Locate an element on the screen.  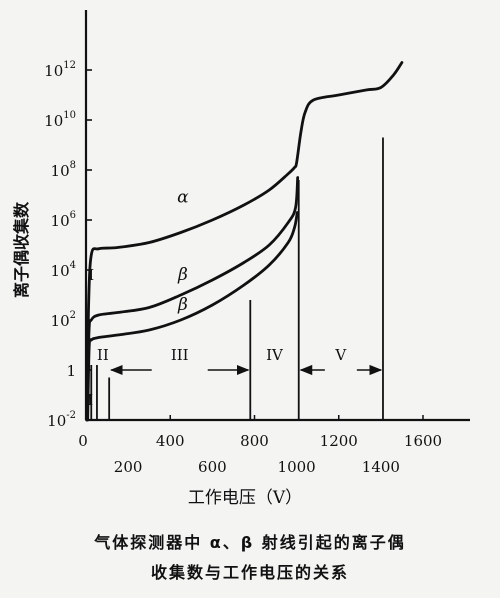
region-label-III: III is located at coordinates (180, 355).